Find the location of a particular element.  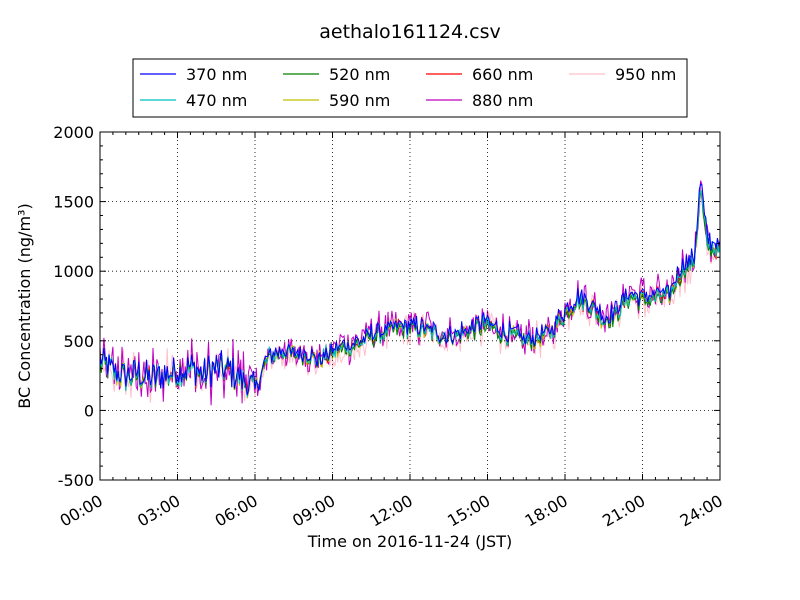

legend-label: 370 nm is located at coordinates (216, 74).